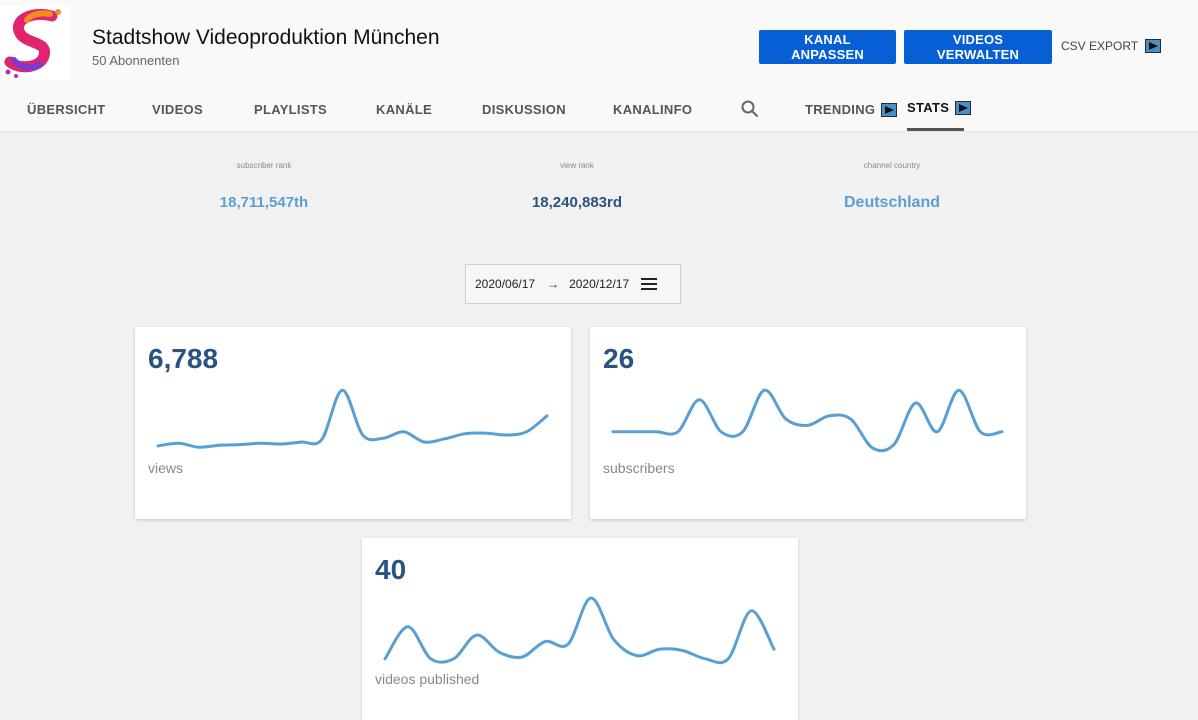  I want to click on date-from: 2020/06/17, so click(505, 284).